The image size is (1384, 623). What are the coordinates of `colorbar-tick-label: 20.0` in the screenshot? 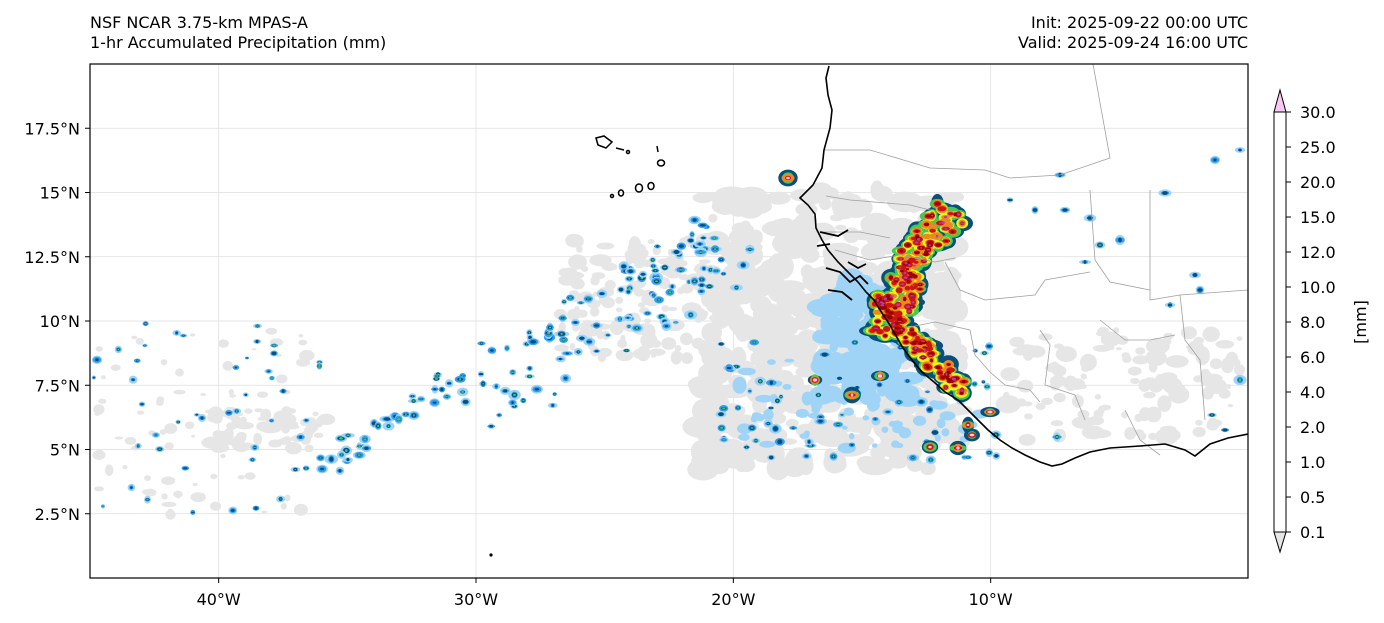 It's located at (1318, 182).